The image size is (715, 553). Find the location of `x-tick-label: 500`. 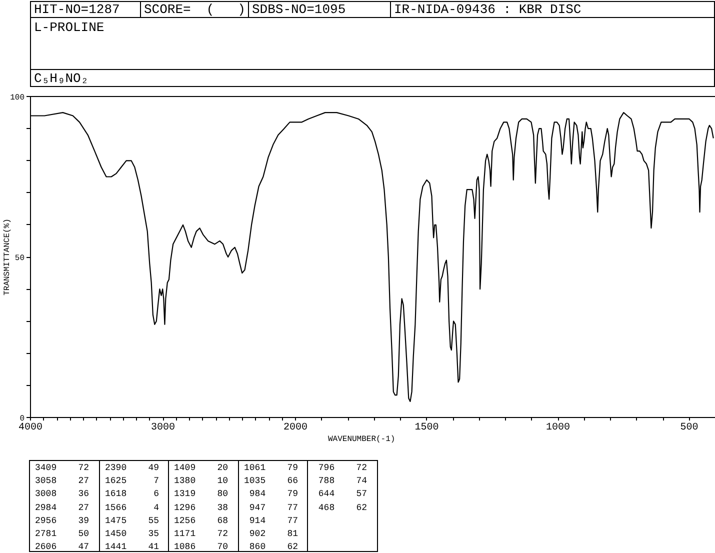

x-tick-label: 500 is located at coordinates (689, 428).